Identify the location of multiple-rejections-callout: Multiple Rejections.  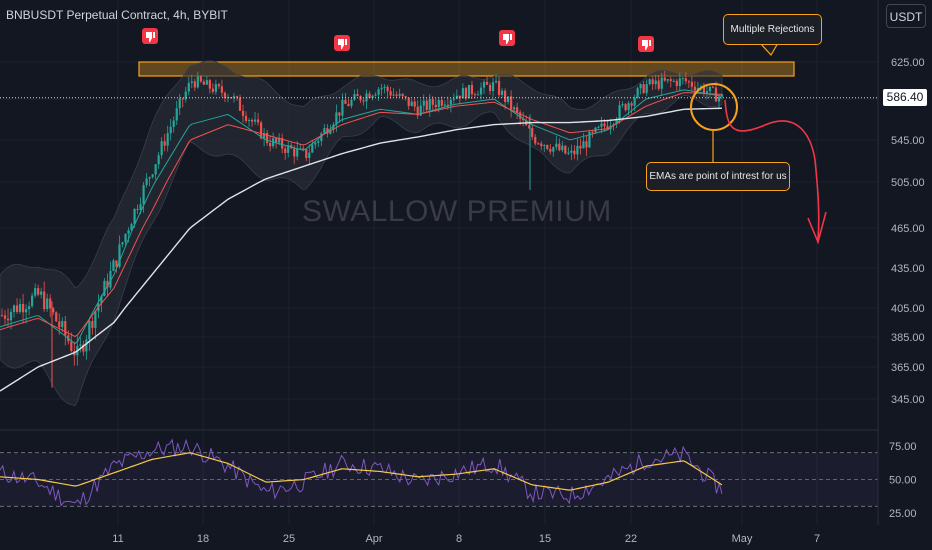
(772, 29).